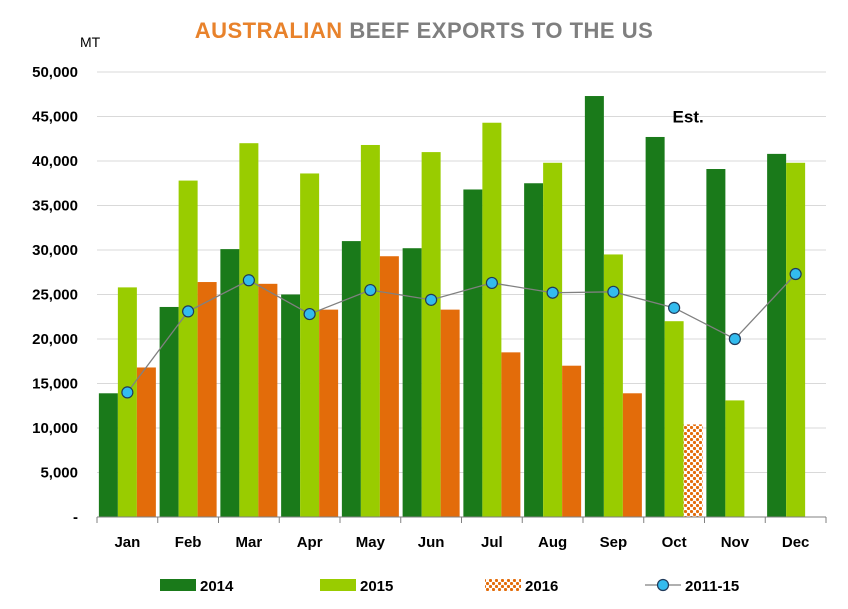 The image size is (848, 609). Describe the element at coordinates (338, 585) in the screenshot. I see `legend-swatch-2015` at that location.